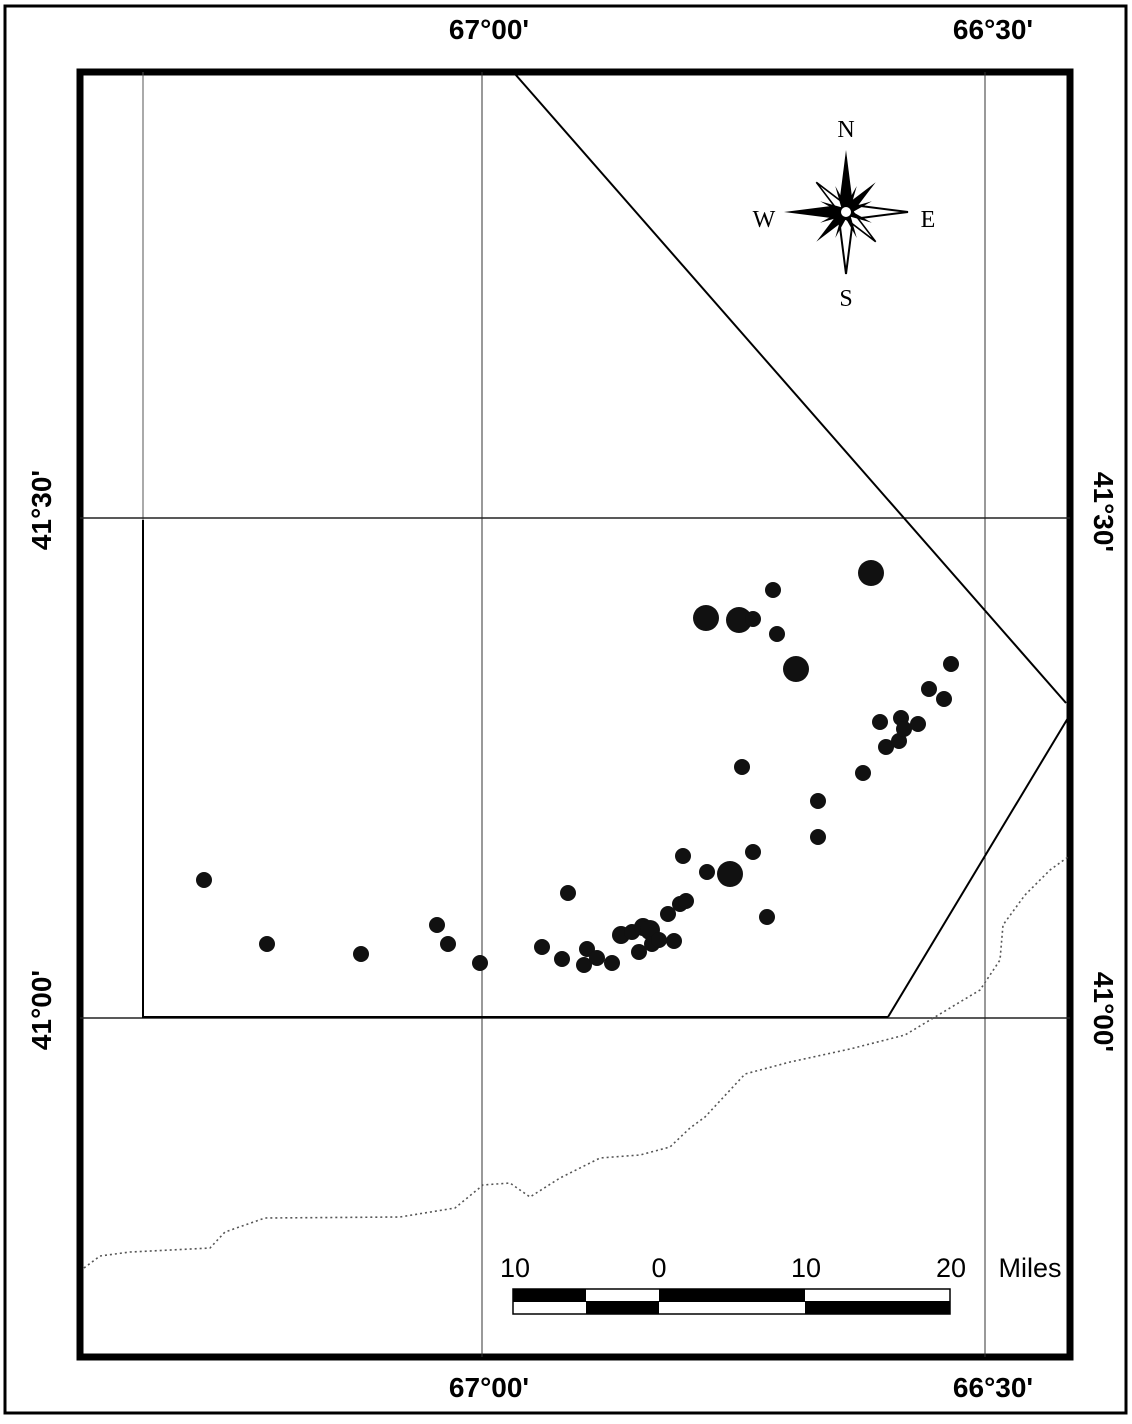 This screenshot has height=1424, width=1132. Describe the element at coordinates (993, 29) in the screenshot. I see `lon-label-66-30-top: 66°30'` at that location.